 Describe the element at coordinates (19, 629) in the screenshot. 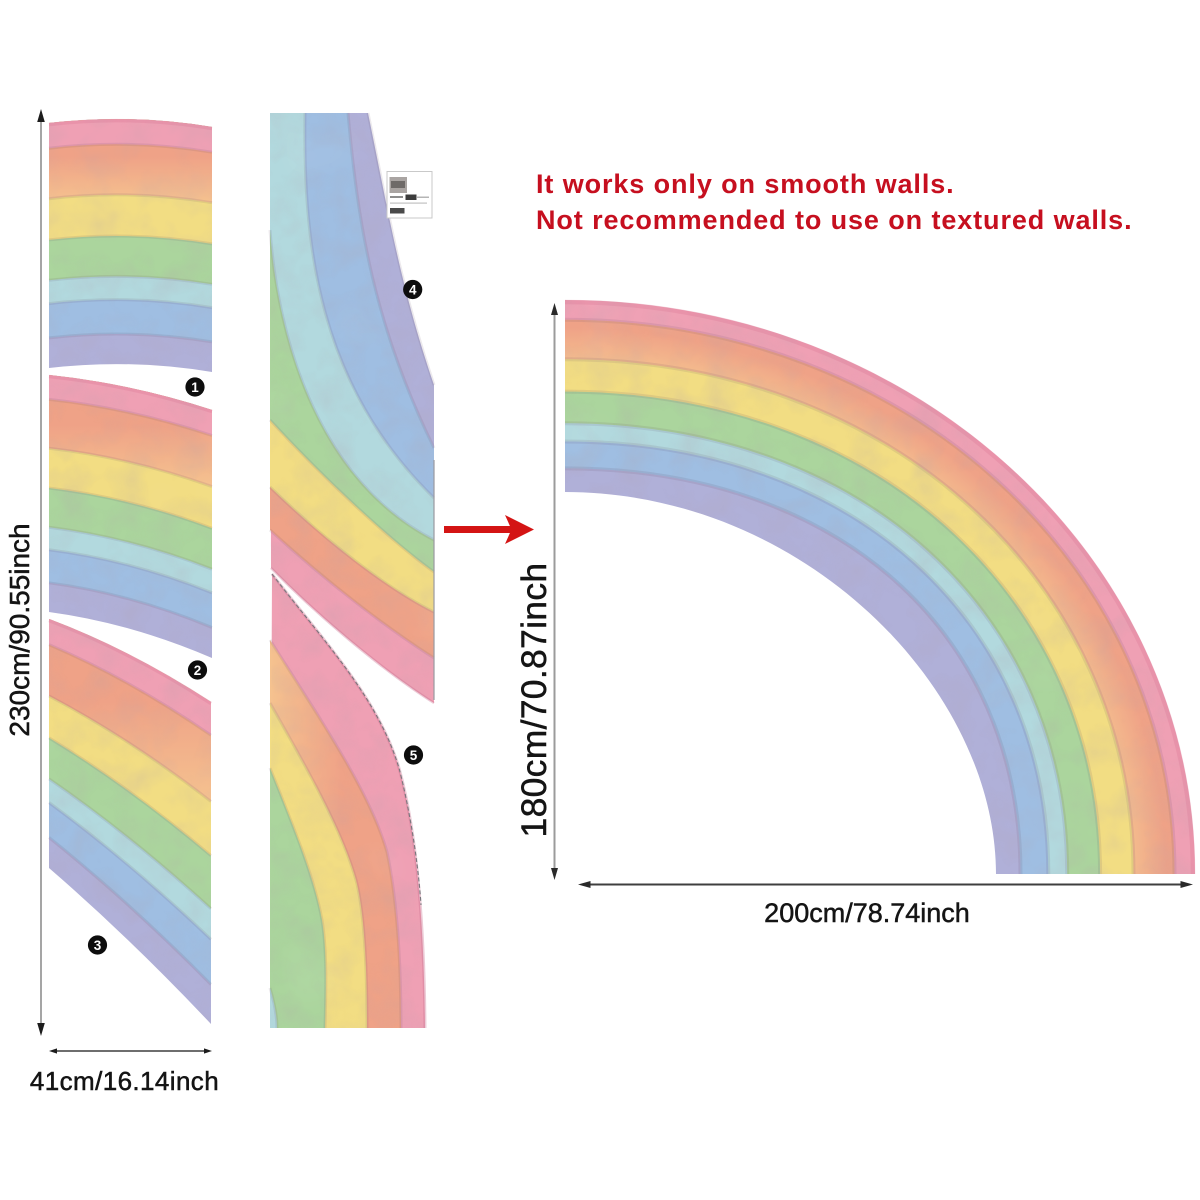

I see `svg-text: 230cm/90.55inch` at that location.